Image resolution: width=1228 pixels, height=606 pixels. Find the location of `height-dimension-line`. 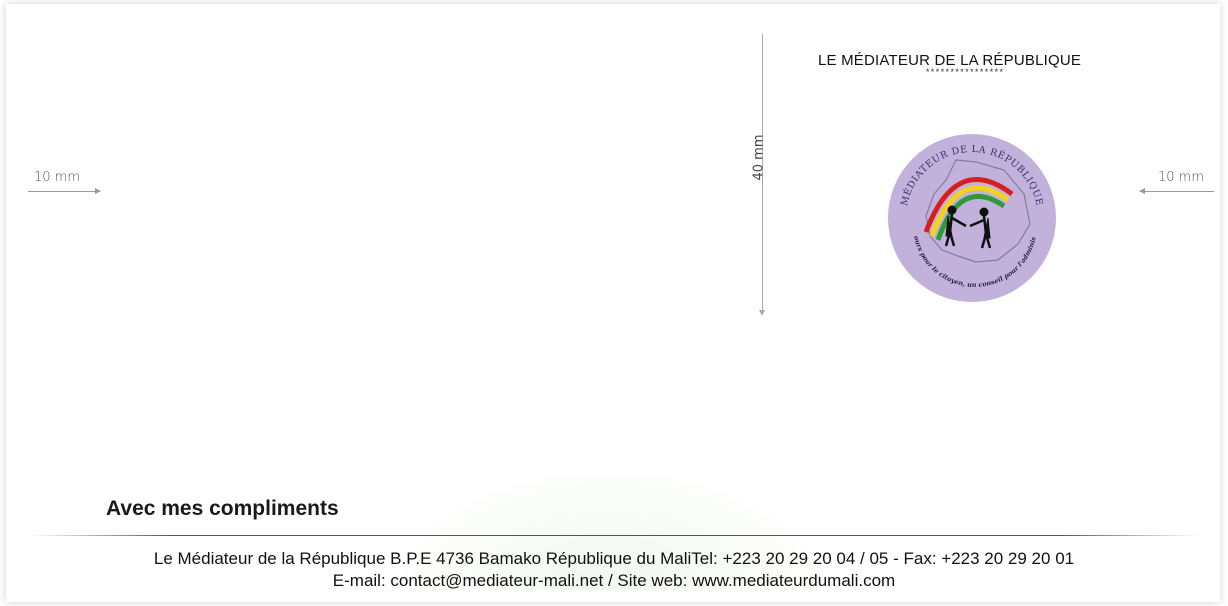

height-dimension-line is located at coordinates (762, 175).